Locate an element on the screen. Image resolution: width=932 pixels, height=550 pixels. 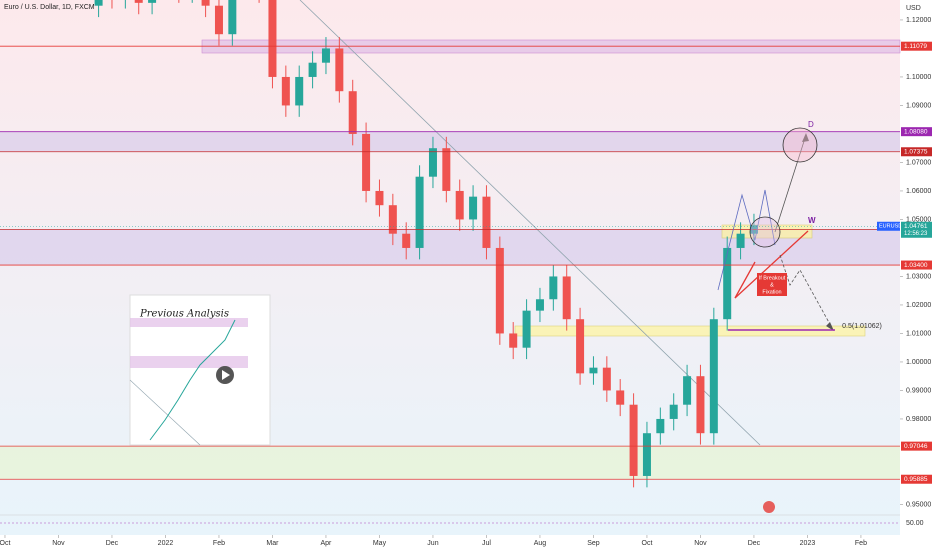
y-tick-label: 1.09000 is located at coordinates (918, 105).